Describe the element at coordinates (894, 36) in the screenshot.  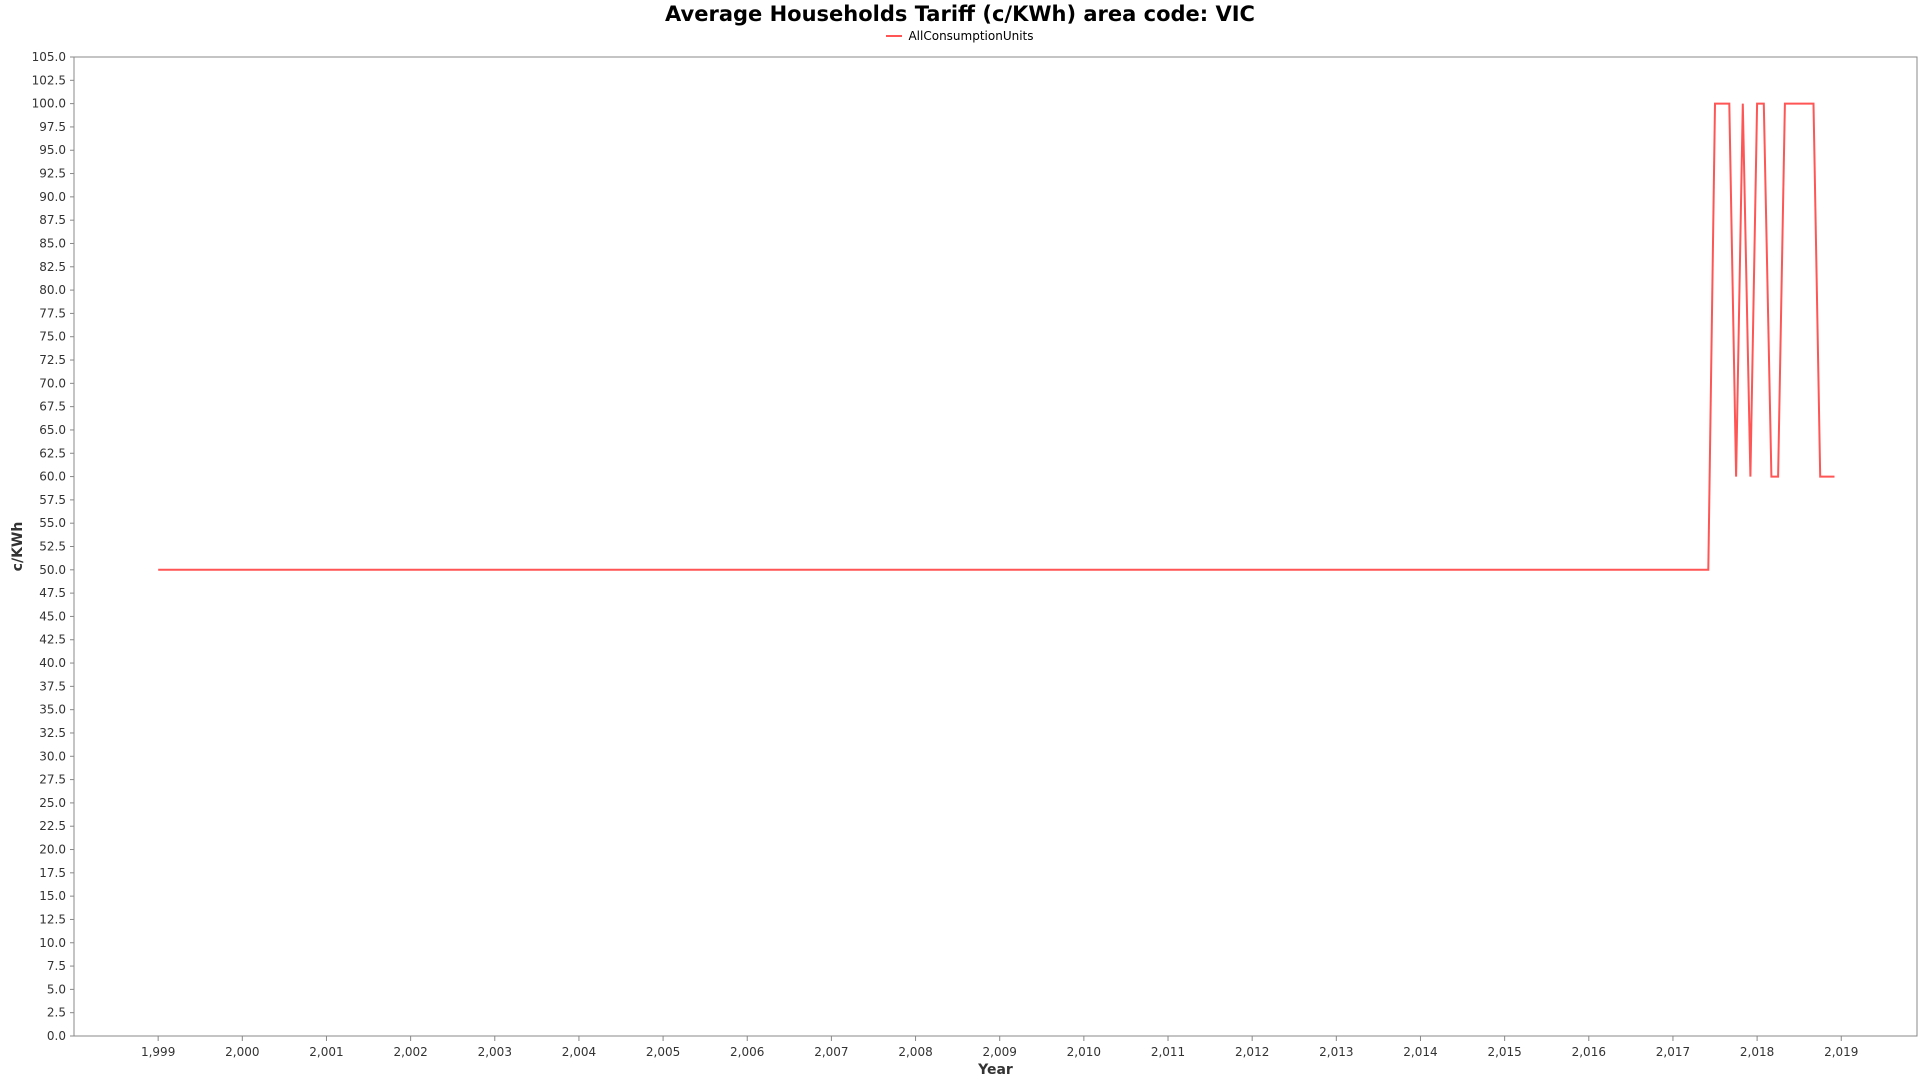
I see `legend-swatch` at that location.